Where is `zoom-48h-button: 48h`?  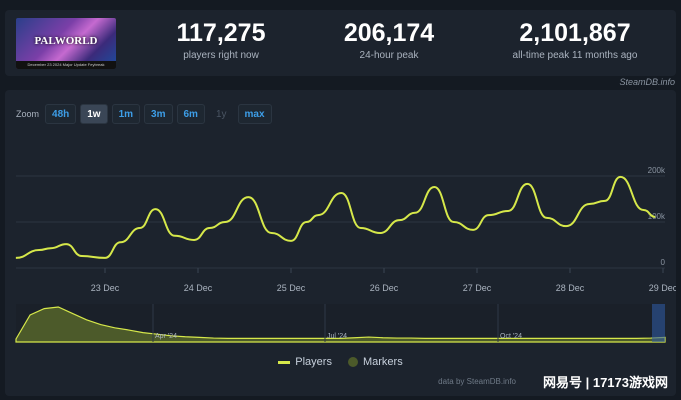
zoom-48h-button: 48h is located at coordinates (61, 114).